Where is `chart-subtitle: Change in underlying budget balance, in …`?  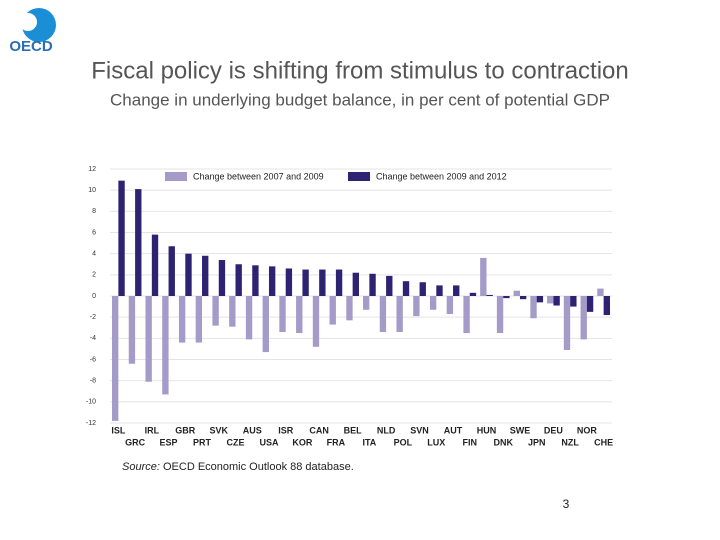
chart-subtitle: Change in underlying budget balance, in … is located at coordinates (360, 99).